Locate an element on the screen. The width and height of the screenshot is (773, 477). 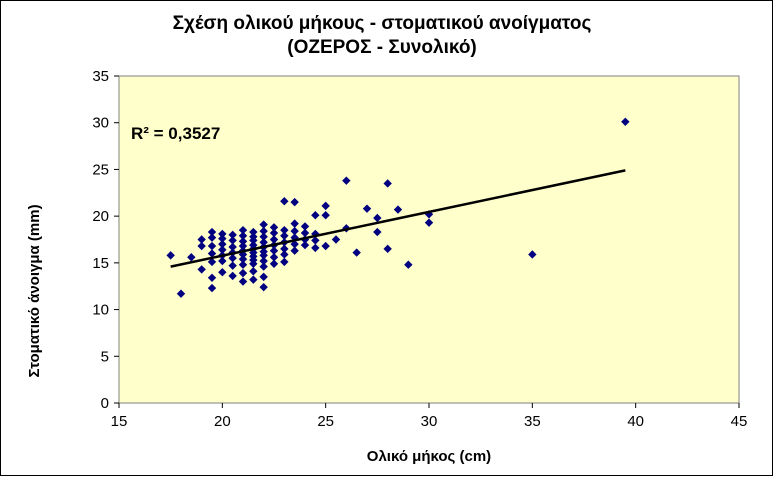
y-tick-label: 10 is located at coordinates (100, 310).